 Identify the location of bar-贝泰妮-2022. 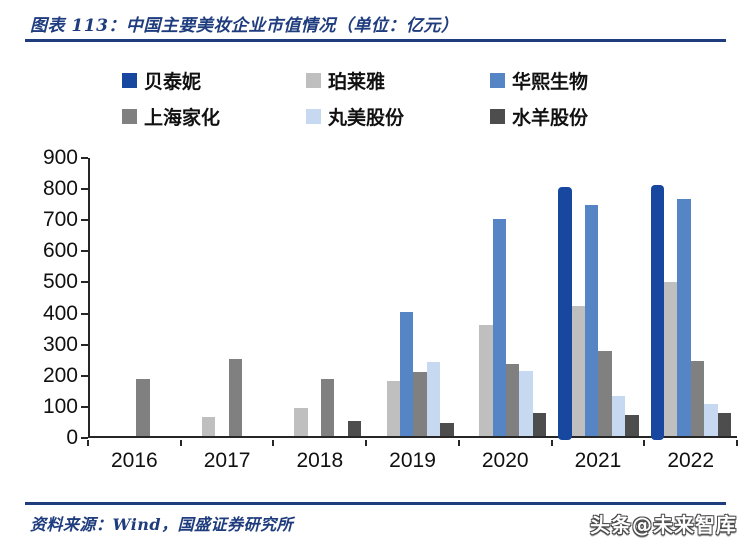
(657, 312).